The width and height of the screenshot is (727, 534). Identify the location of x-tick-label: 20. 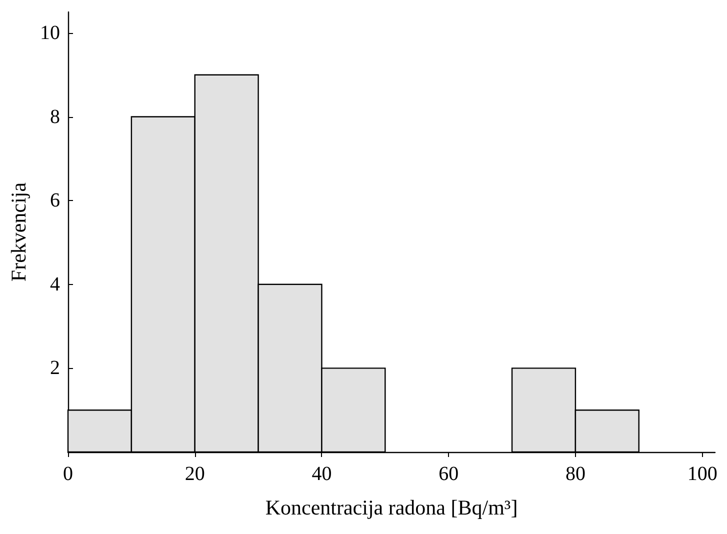
(194, 474).